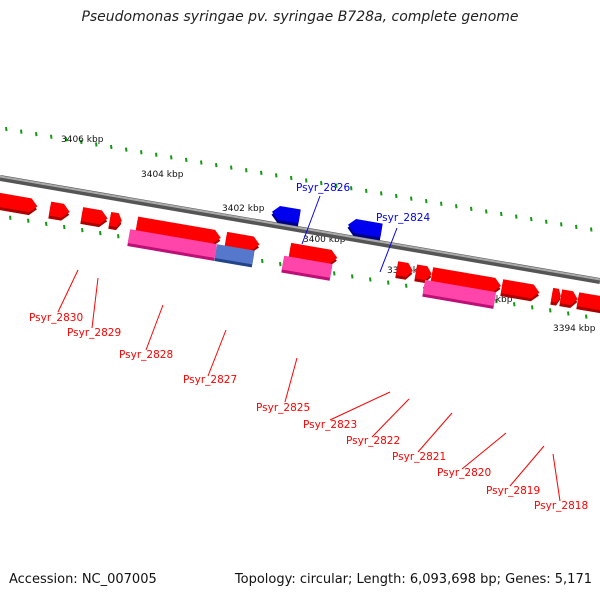 Image resolution: width=600 pixels, height=600 pixels. Describe the element at coordinates (210, 380) in the screenshot. I see `gene-label: Psyr_2827` at that location.